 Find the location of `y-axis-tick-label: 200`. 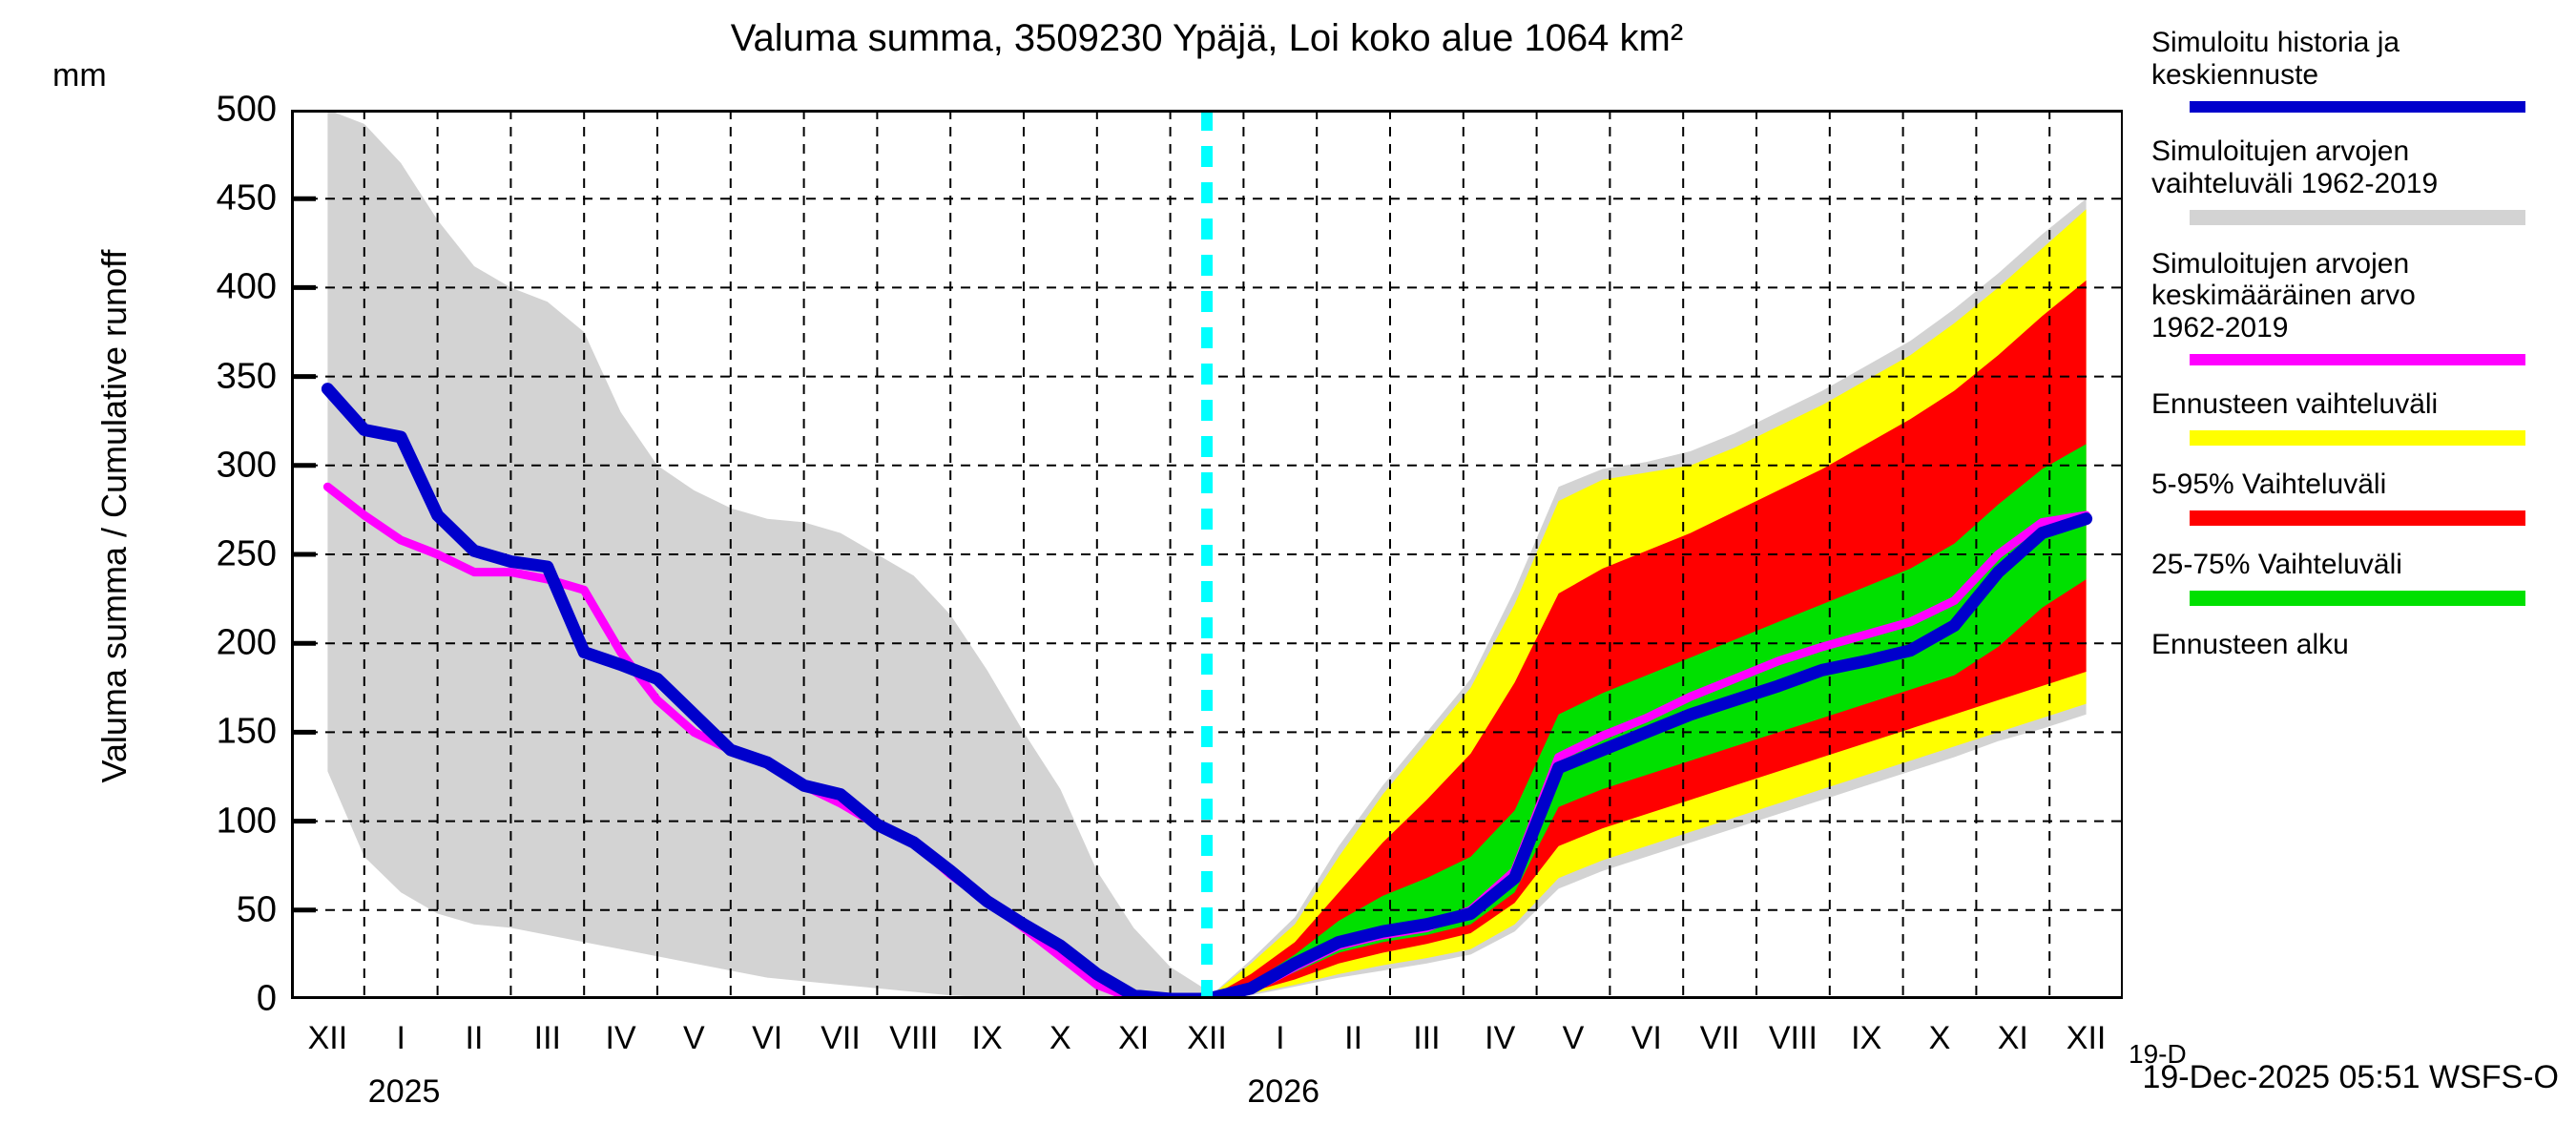

y-axis-tick-label: 200 is located at coordinates (246, 642).